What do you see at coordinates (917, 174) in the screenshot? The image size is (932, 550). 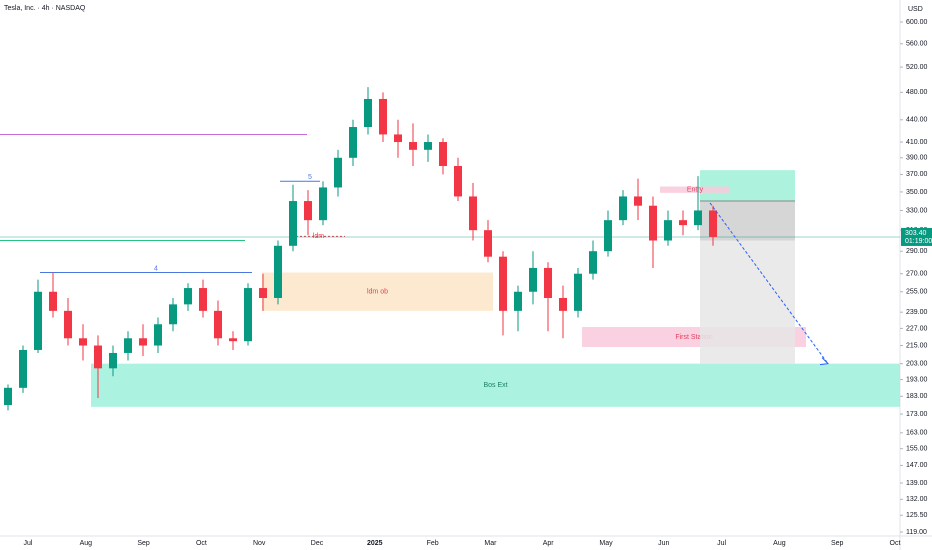 I see `y-tick-label: 370.00` at bounding box center [917, 174].